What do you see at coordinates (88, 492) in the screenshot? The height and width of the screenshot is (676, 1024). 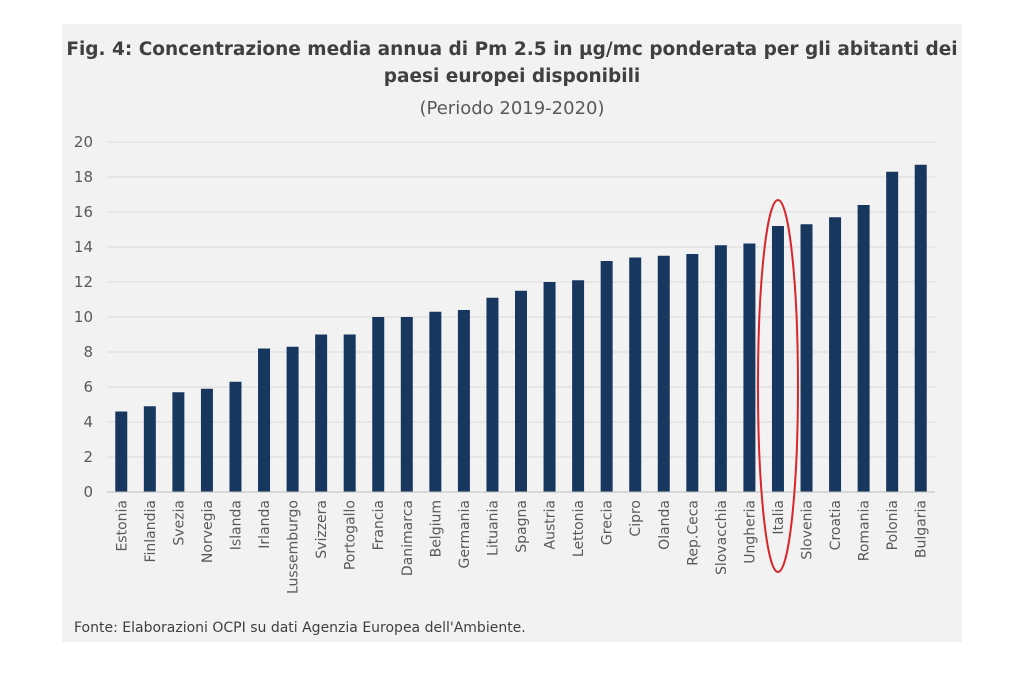 I see `y-tick-label: 0` at bounding box center [88, 492].